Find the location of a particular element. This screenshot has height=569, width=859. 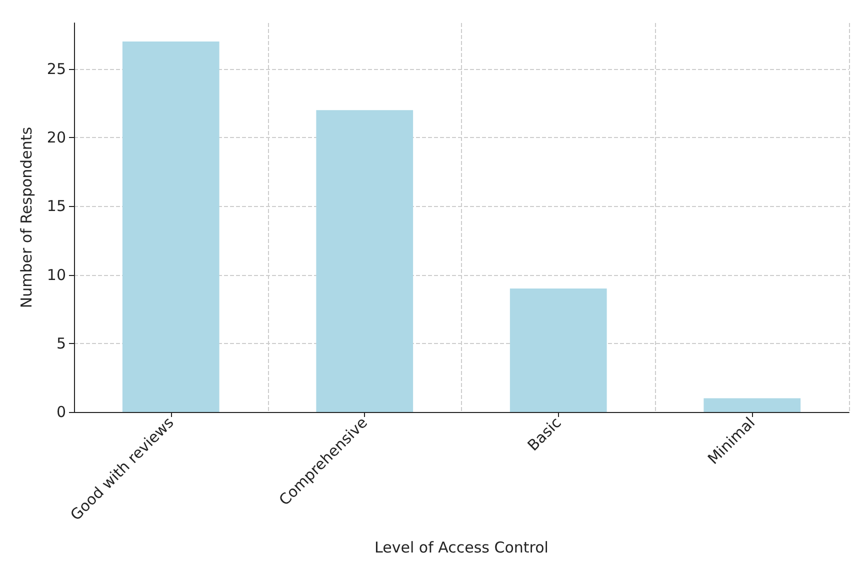

y-tick-label: 10 is located at coordinates (56, 275).